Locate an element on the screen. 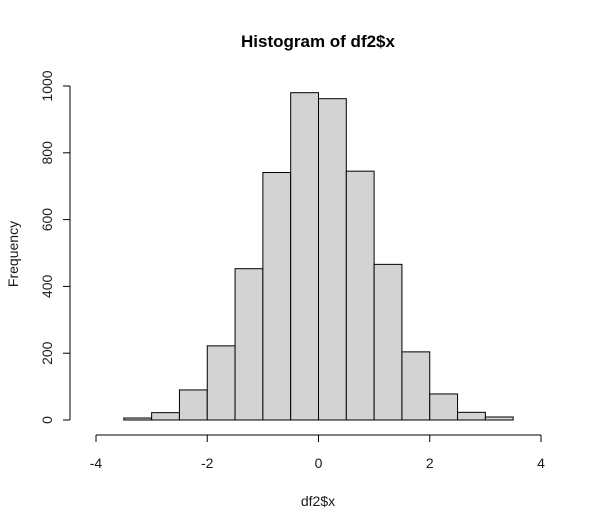 The height and width of the screenshot is (532, 600). x-tick-label-2: 0 is located at coordinates (319, 463).